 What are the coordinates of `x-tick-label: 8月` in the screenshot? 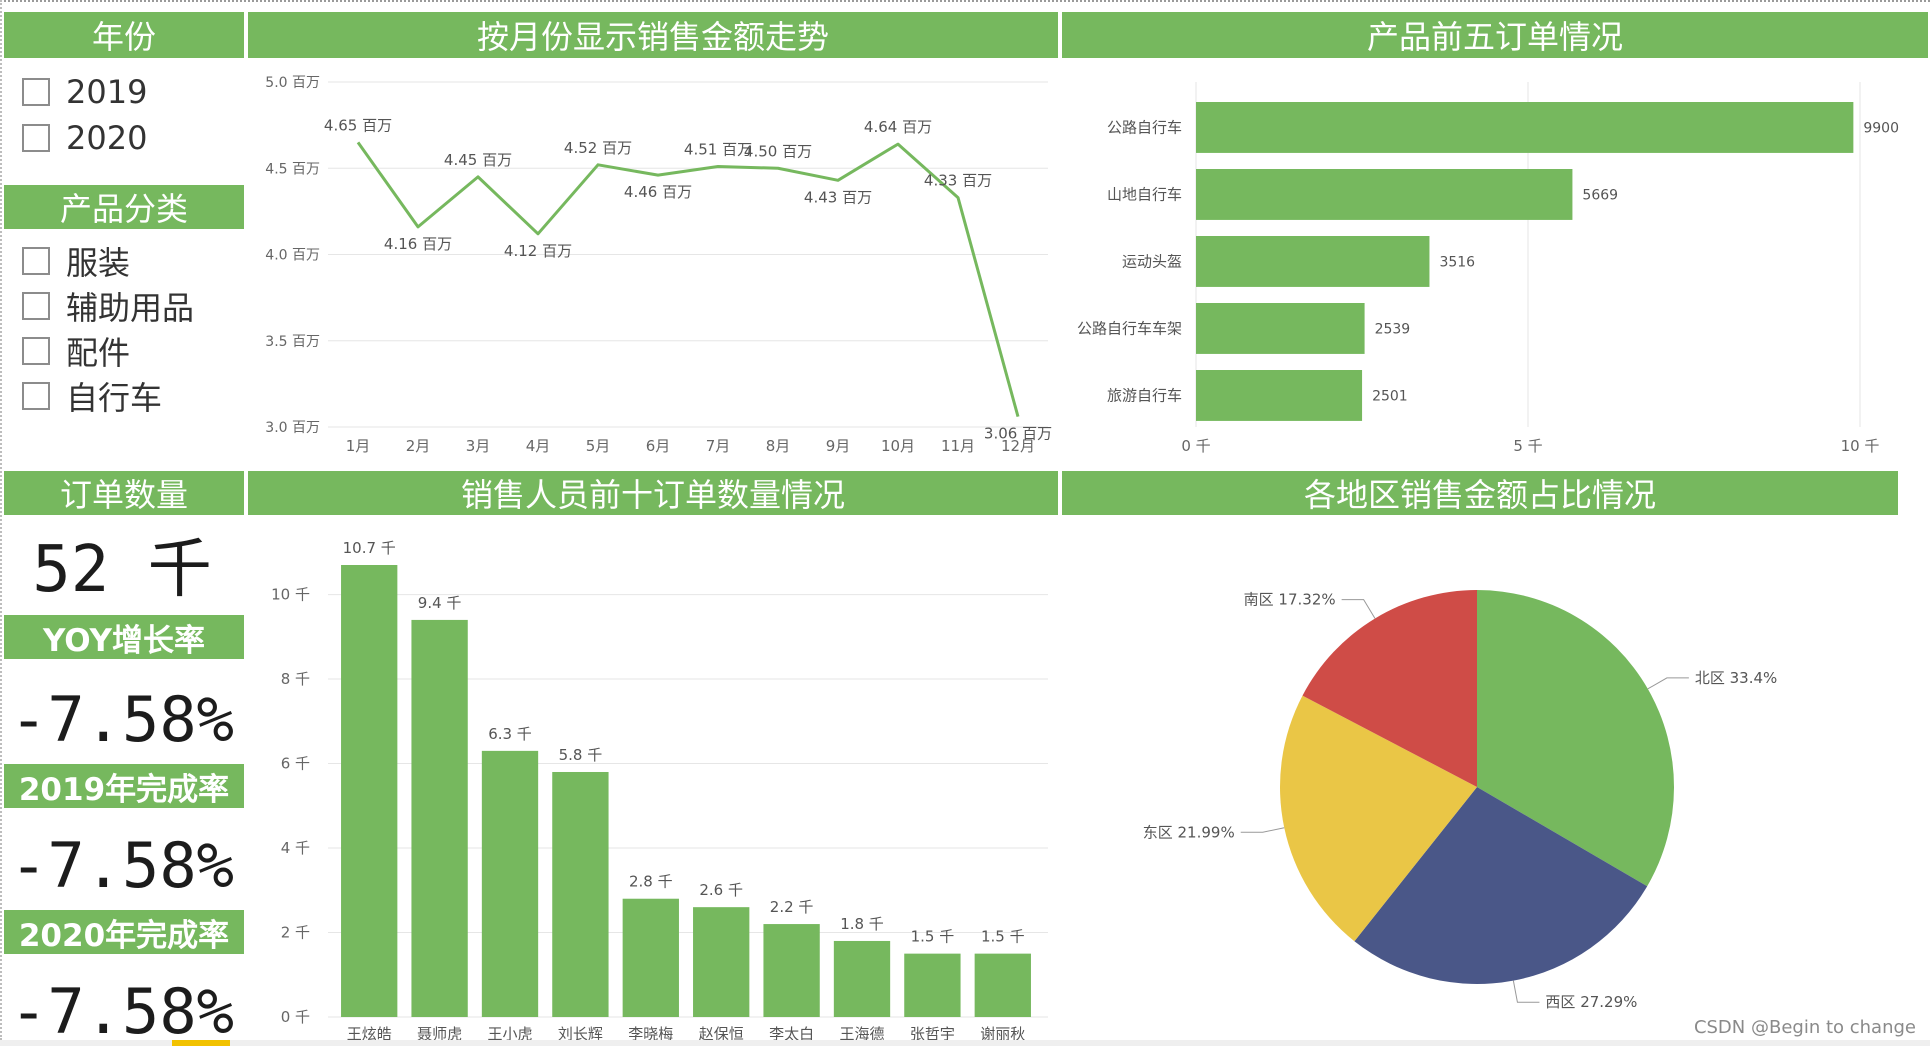 It's located at (778, 446).